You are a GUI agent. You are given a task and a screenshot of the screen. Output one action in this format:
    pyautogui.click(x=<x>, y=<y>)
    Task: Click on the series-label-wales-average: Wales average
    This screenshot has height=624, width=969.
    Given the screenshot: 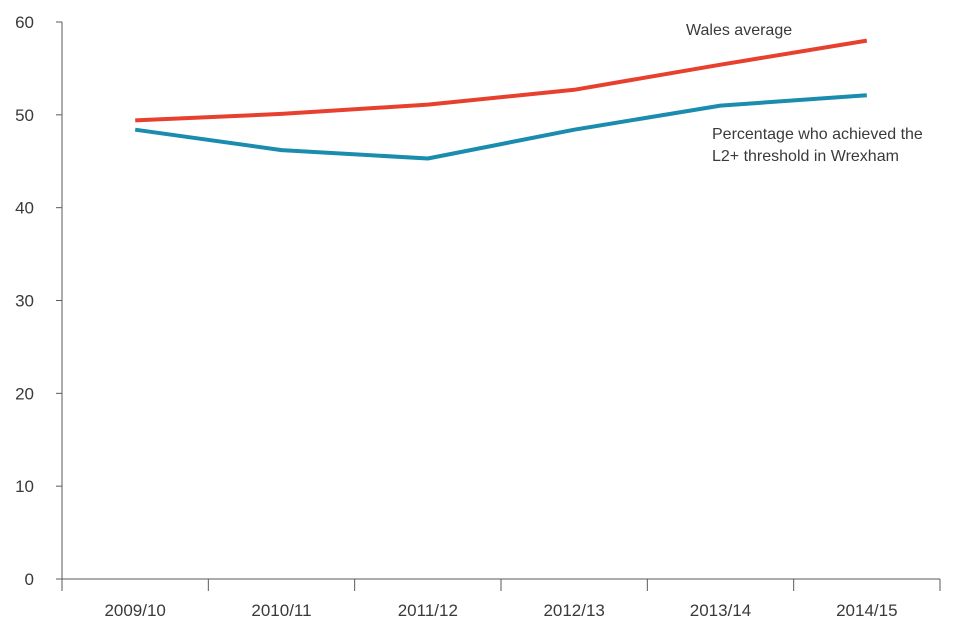 What is the action you would take?
    pyautogui.click(x=739, y=30)
    